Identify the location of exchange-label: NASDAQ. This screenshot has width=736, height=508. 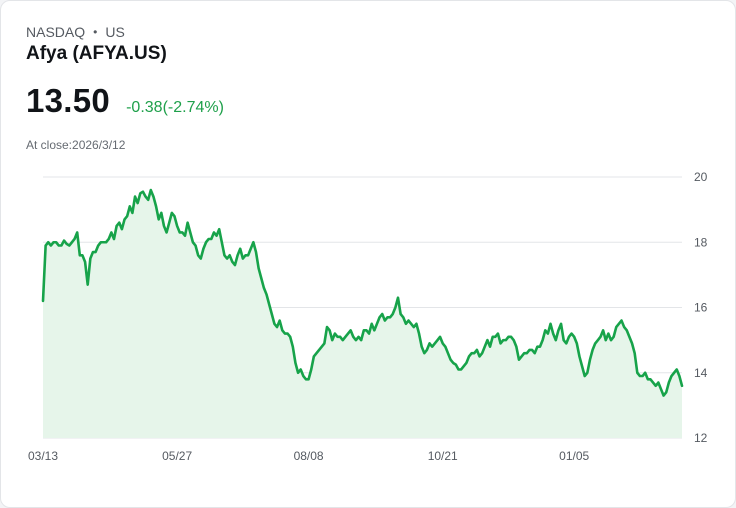
(56, 32).